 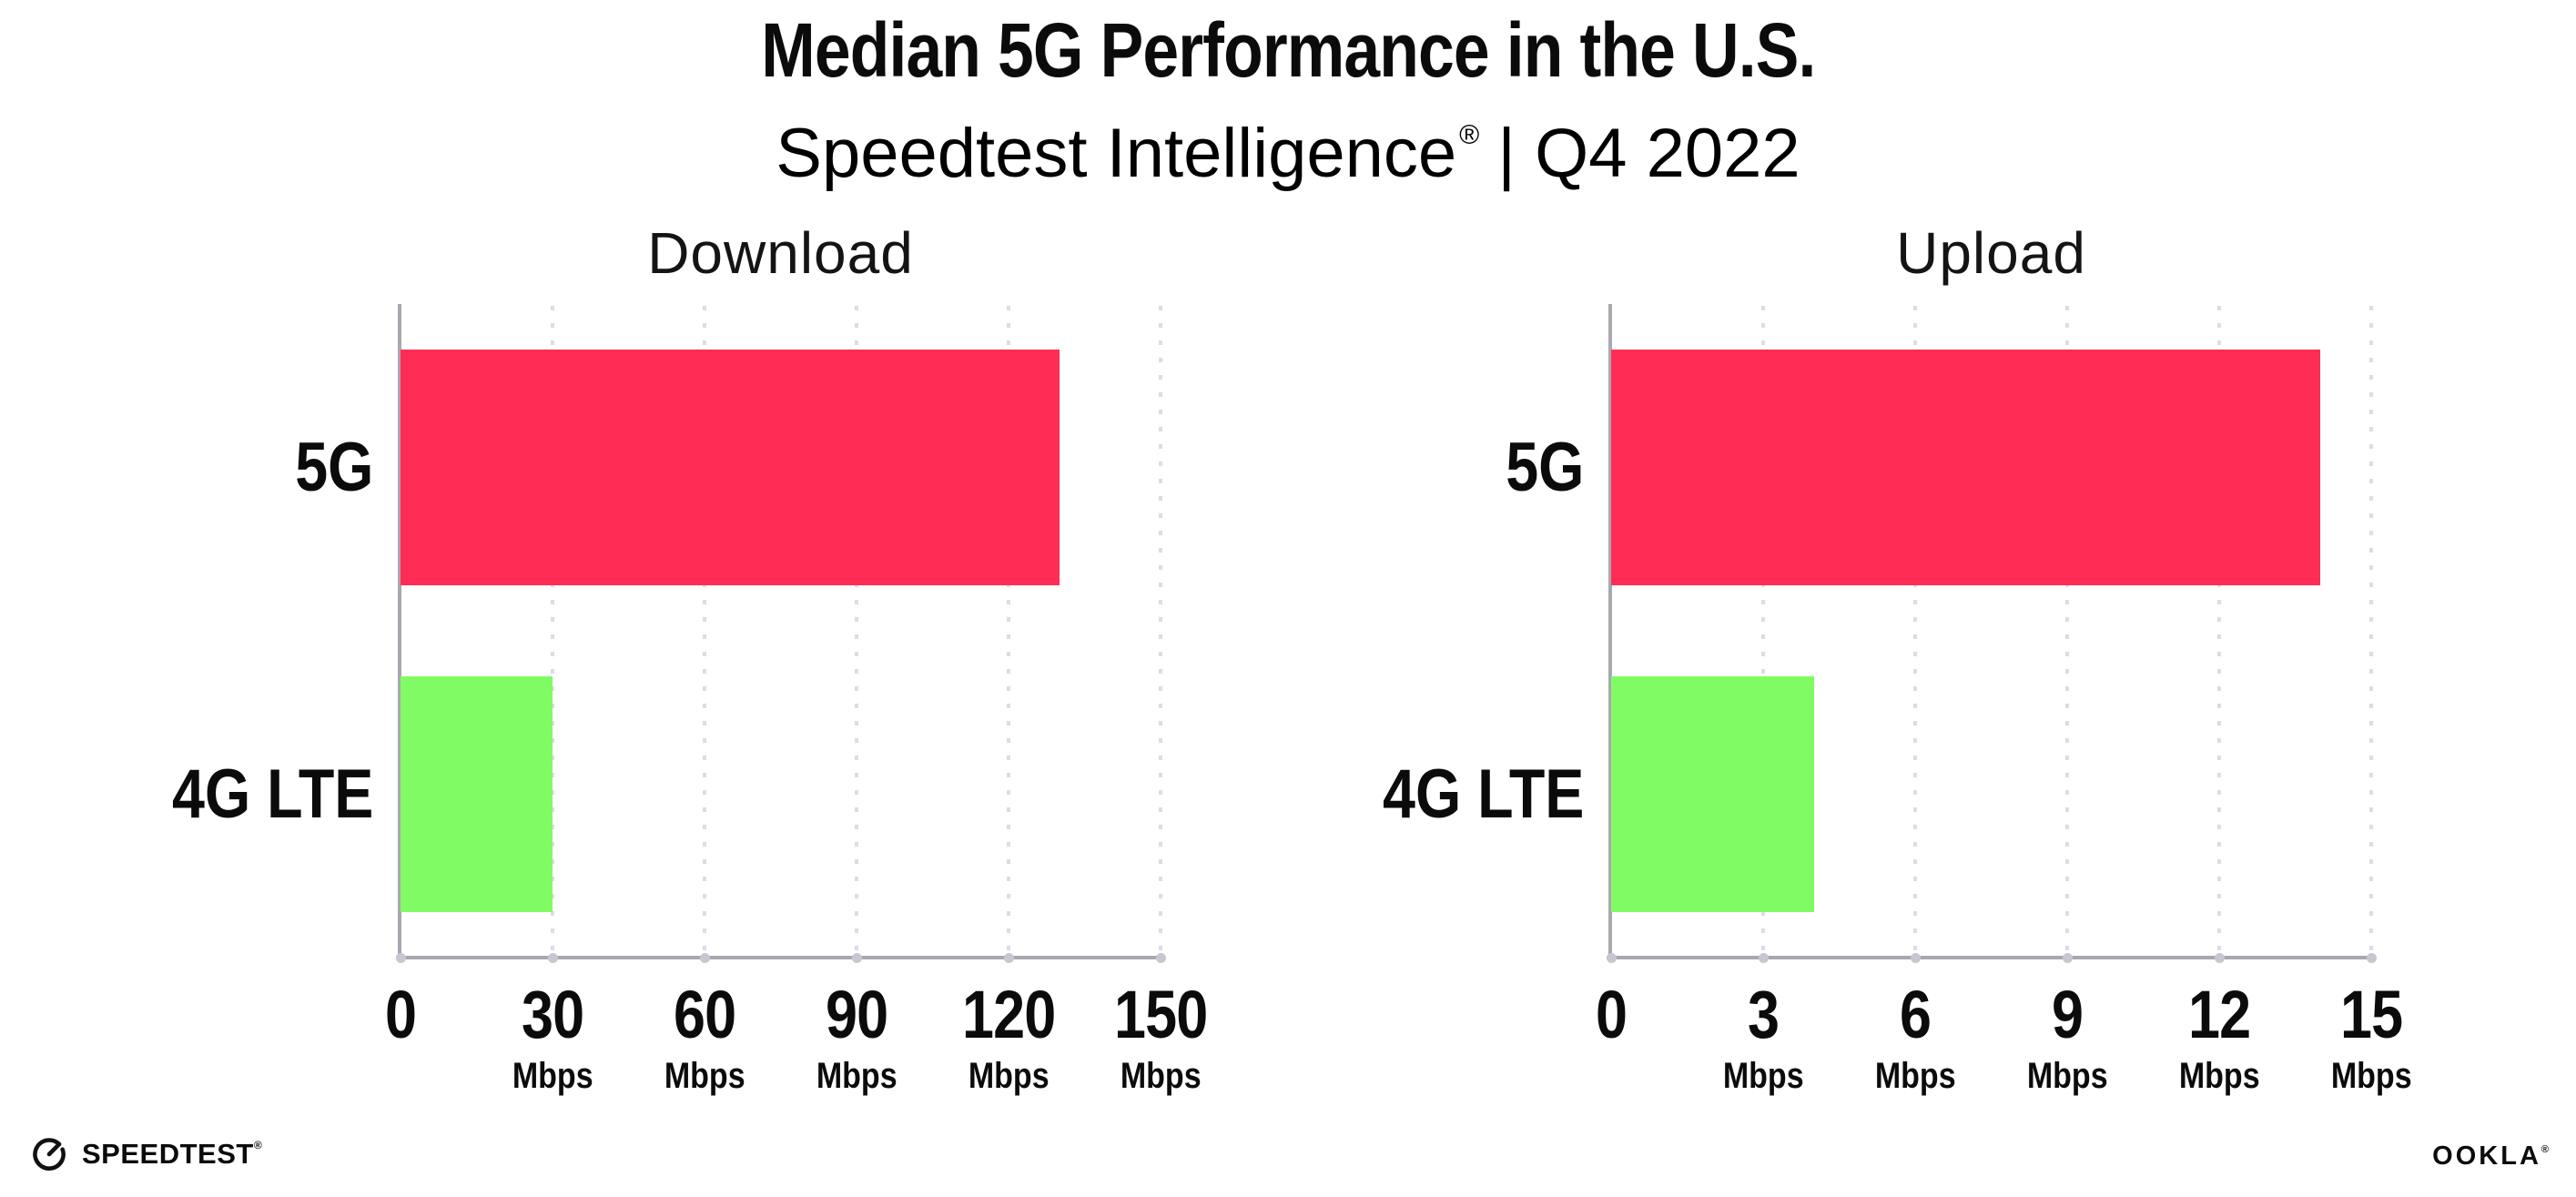 I want to click on upload-category-label-4g-lte: 4G LTE, so click(x=1465, y=794).